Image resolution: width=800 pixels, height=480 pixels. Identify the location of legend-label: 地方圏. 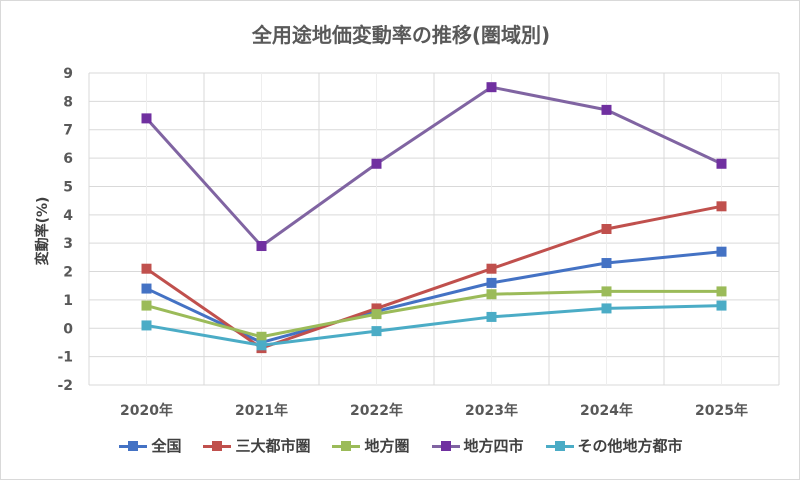
(387, 446).